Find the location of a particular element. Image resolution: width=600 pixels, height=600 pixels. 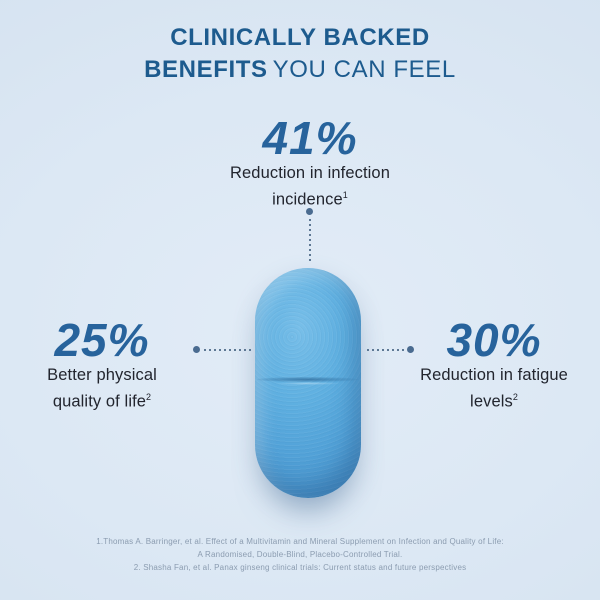

connector-right-dashed-line is located at coordinates (386, 350).